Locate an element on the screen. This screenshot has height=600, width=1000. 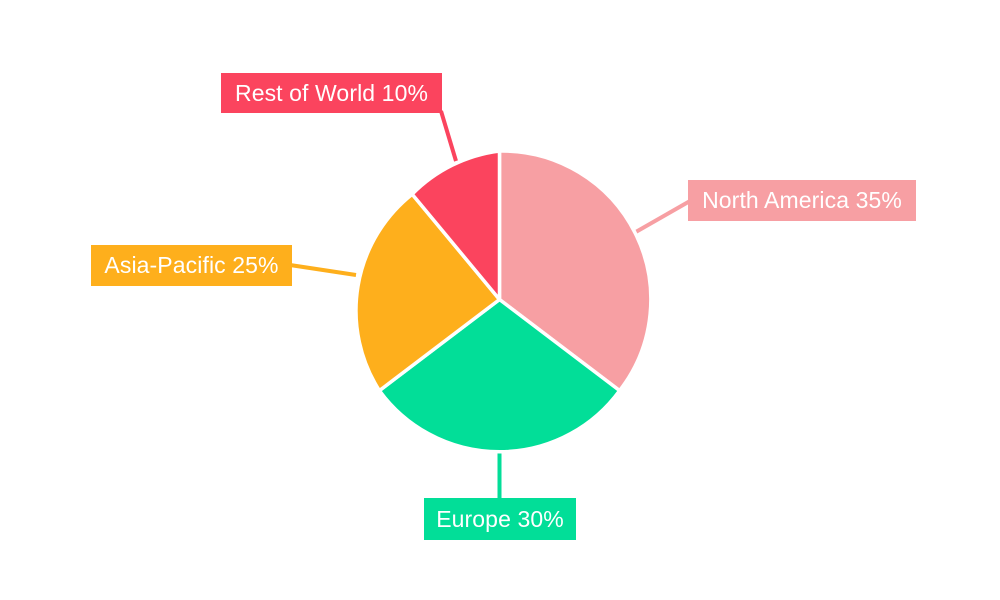
leader-line-asia-pacific is located at coordinates (323, 270).